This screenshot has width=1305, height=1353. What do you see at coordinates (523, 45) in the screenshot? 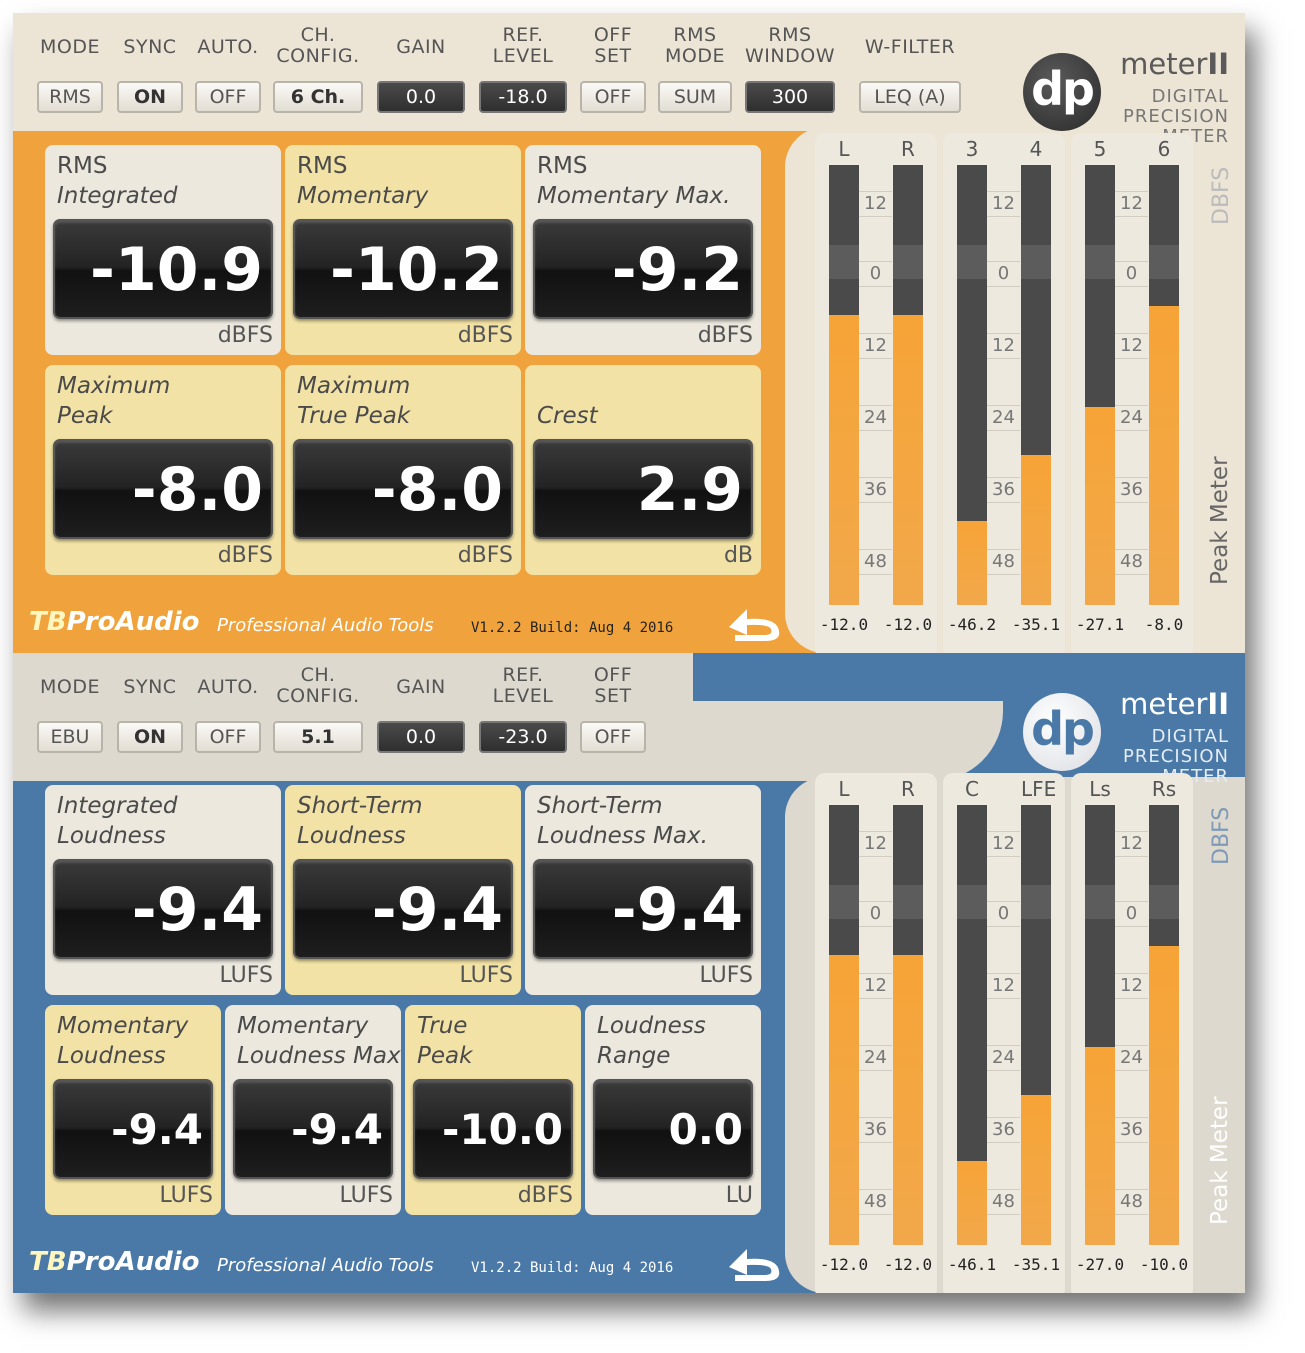
I see `ref-level-label: REF. LEVEL` at bounding box center [523, 45].